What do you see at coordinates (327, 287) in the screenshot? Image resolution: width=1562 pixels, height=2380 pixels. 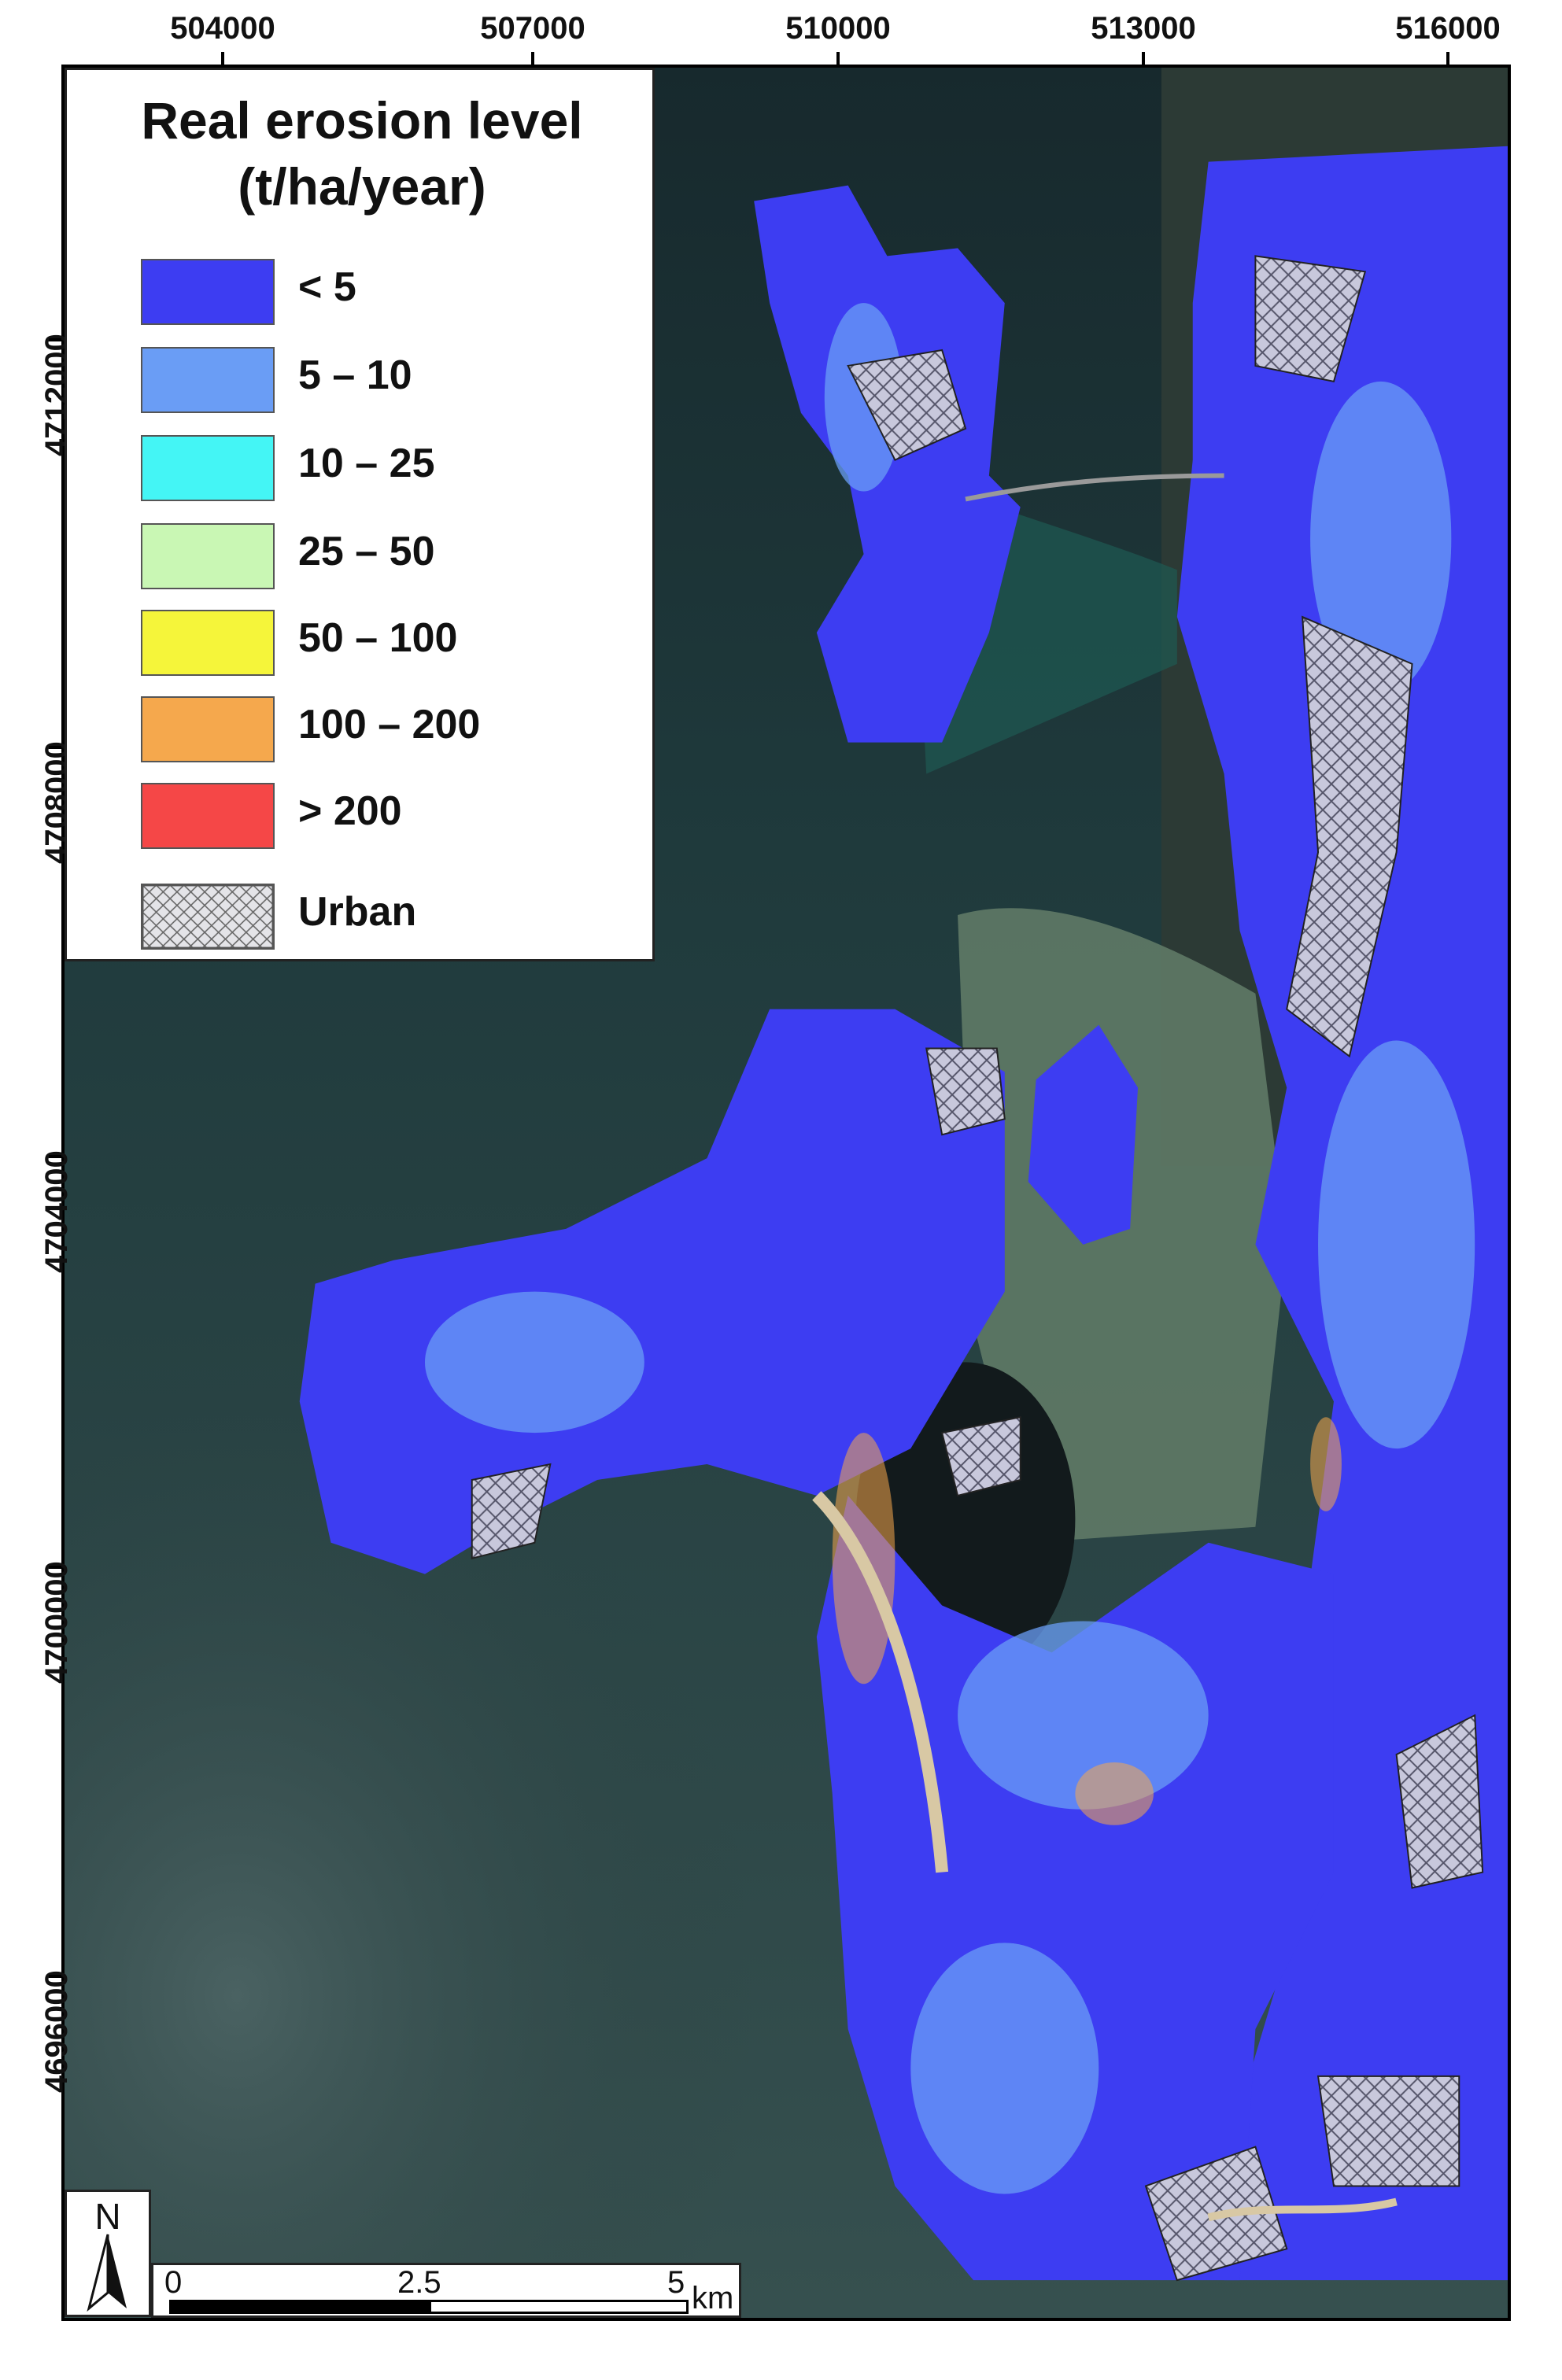 I see `legend-label: < 5` at bounding box center [327, 287].